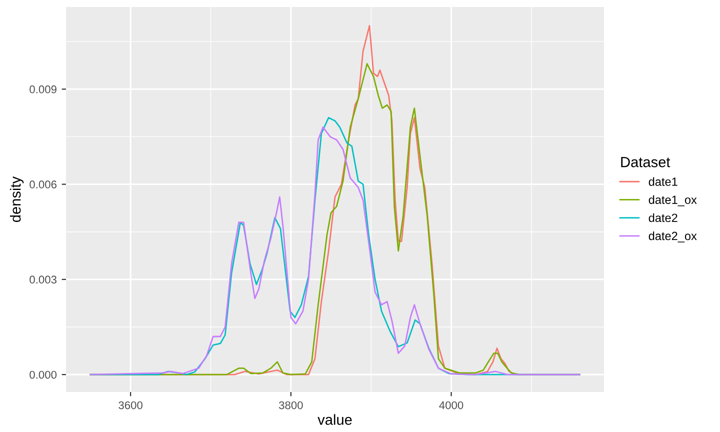 This screenshot has width=720, height=432. Describe the element at coordinates (130, 405) in the screenshot. I see `x-tick-label: 3600` at that location.